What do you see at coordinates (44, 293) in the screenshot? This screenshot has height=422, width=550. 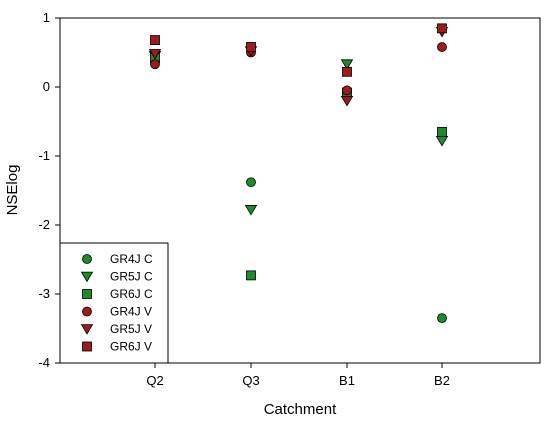 I see `y-tick-label: -3` at bounding box center [44, 293].